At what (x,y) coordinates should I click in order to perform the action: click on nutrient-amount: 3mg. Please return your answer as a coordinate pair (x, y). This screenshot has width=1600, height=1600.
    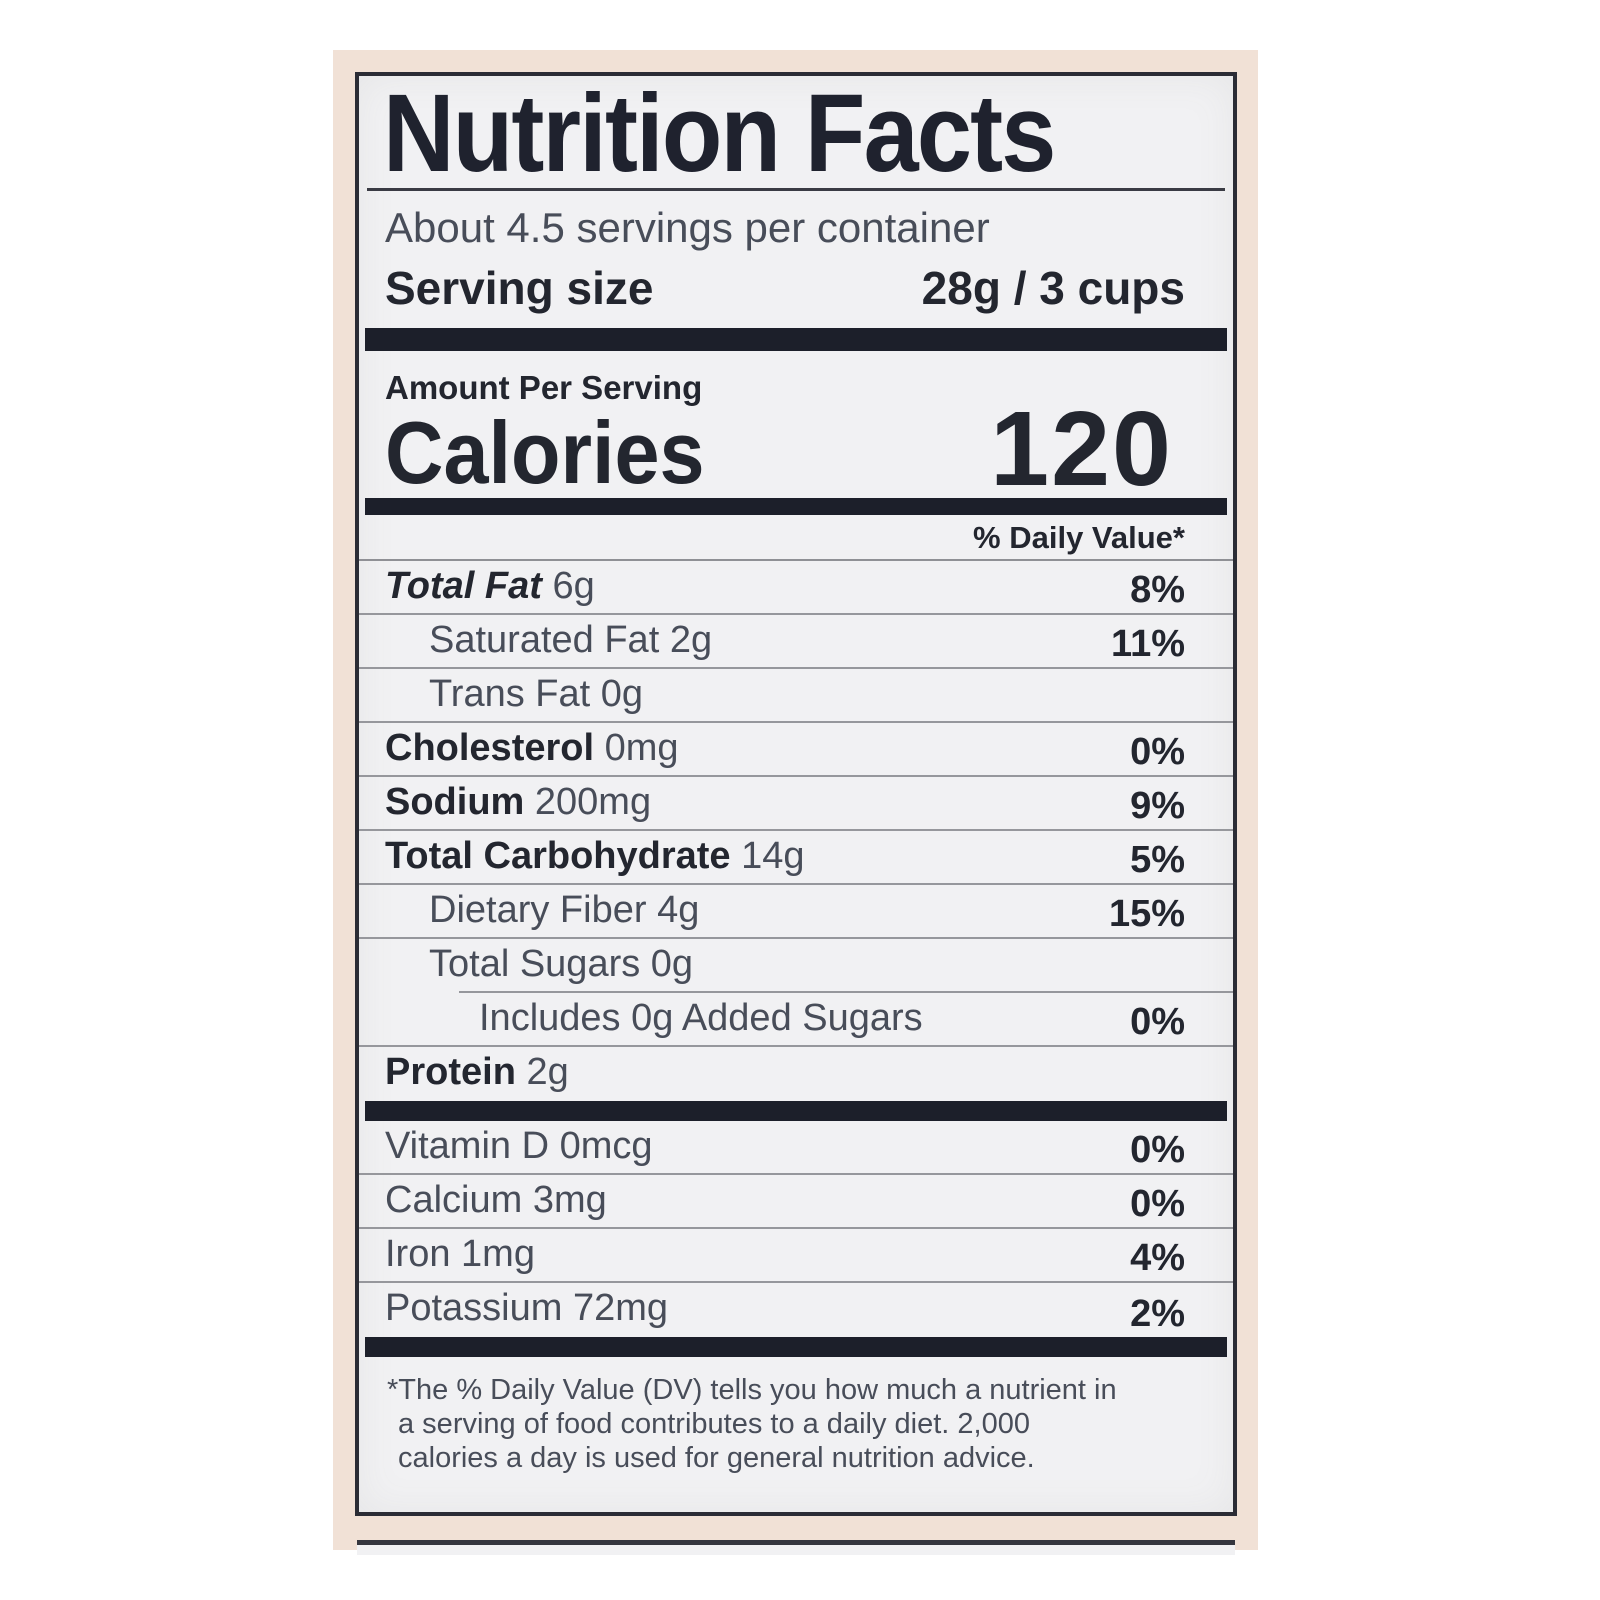
    Looking at the image, I should click on (569, 1200).